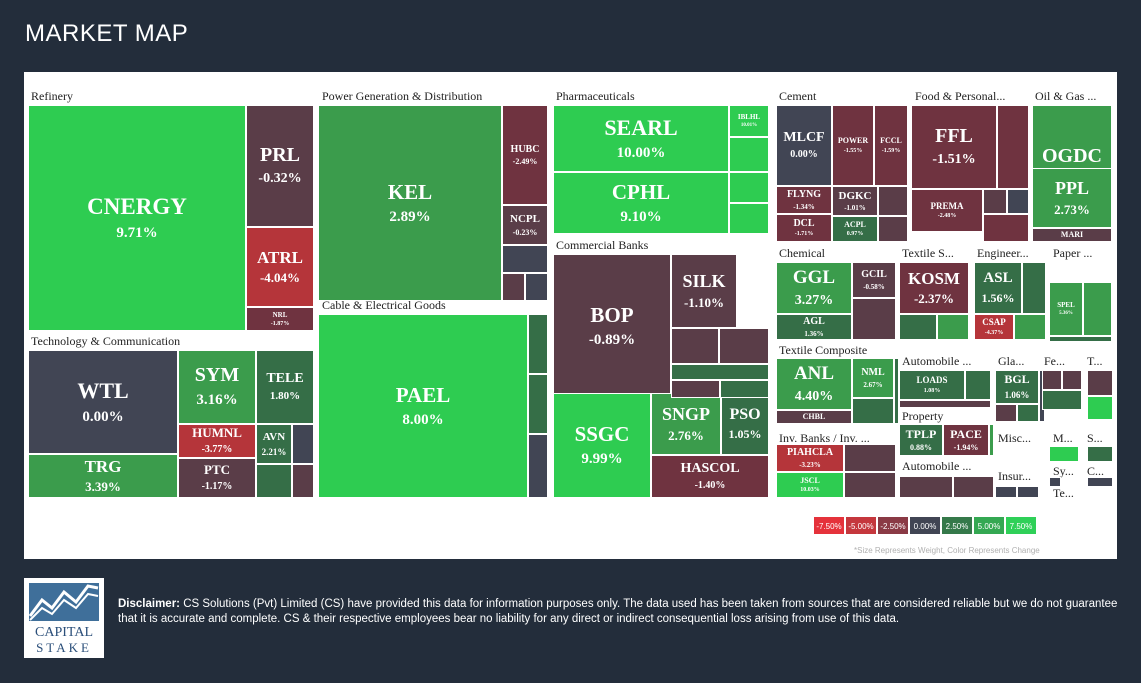 The height and width of the screenshot is (683, 1141). Describe the element at coordinates (1072, 198) in the screenshot. I see `stock-tile-ppl: PPL 2.73%` at that location.